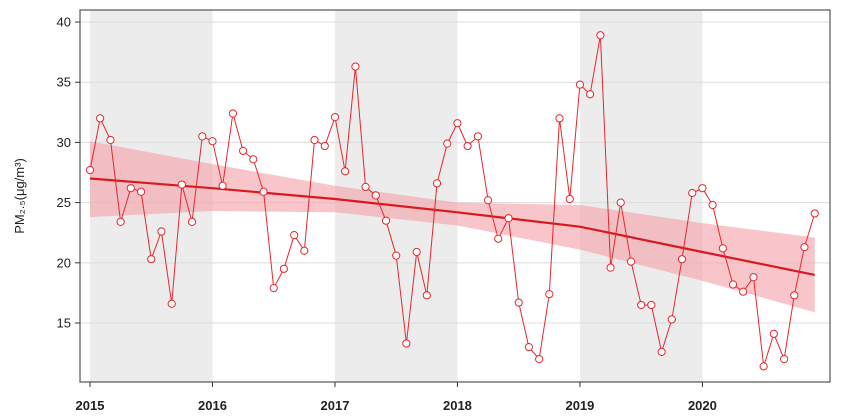 The width and height of the screenshot is (846, 420). Describe the element at coordinates (335, 405) in the screenshot. I see `x-tick-label: 2017` at that location.